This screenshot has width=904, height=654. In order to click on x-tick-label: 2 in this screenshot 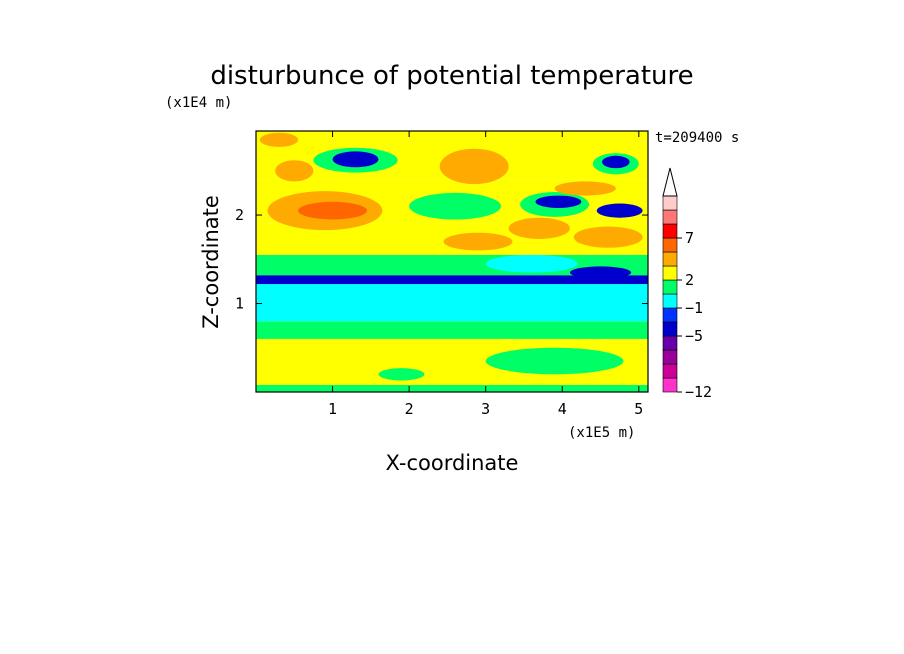, I will do `click(409, 409)`.